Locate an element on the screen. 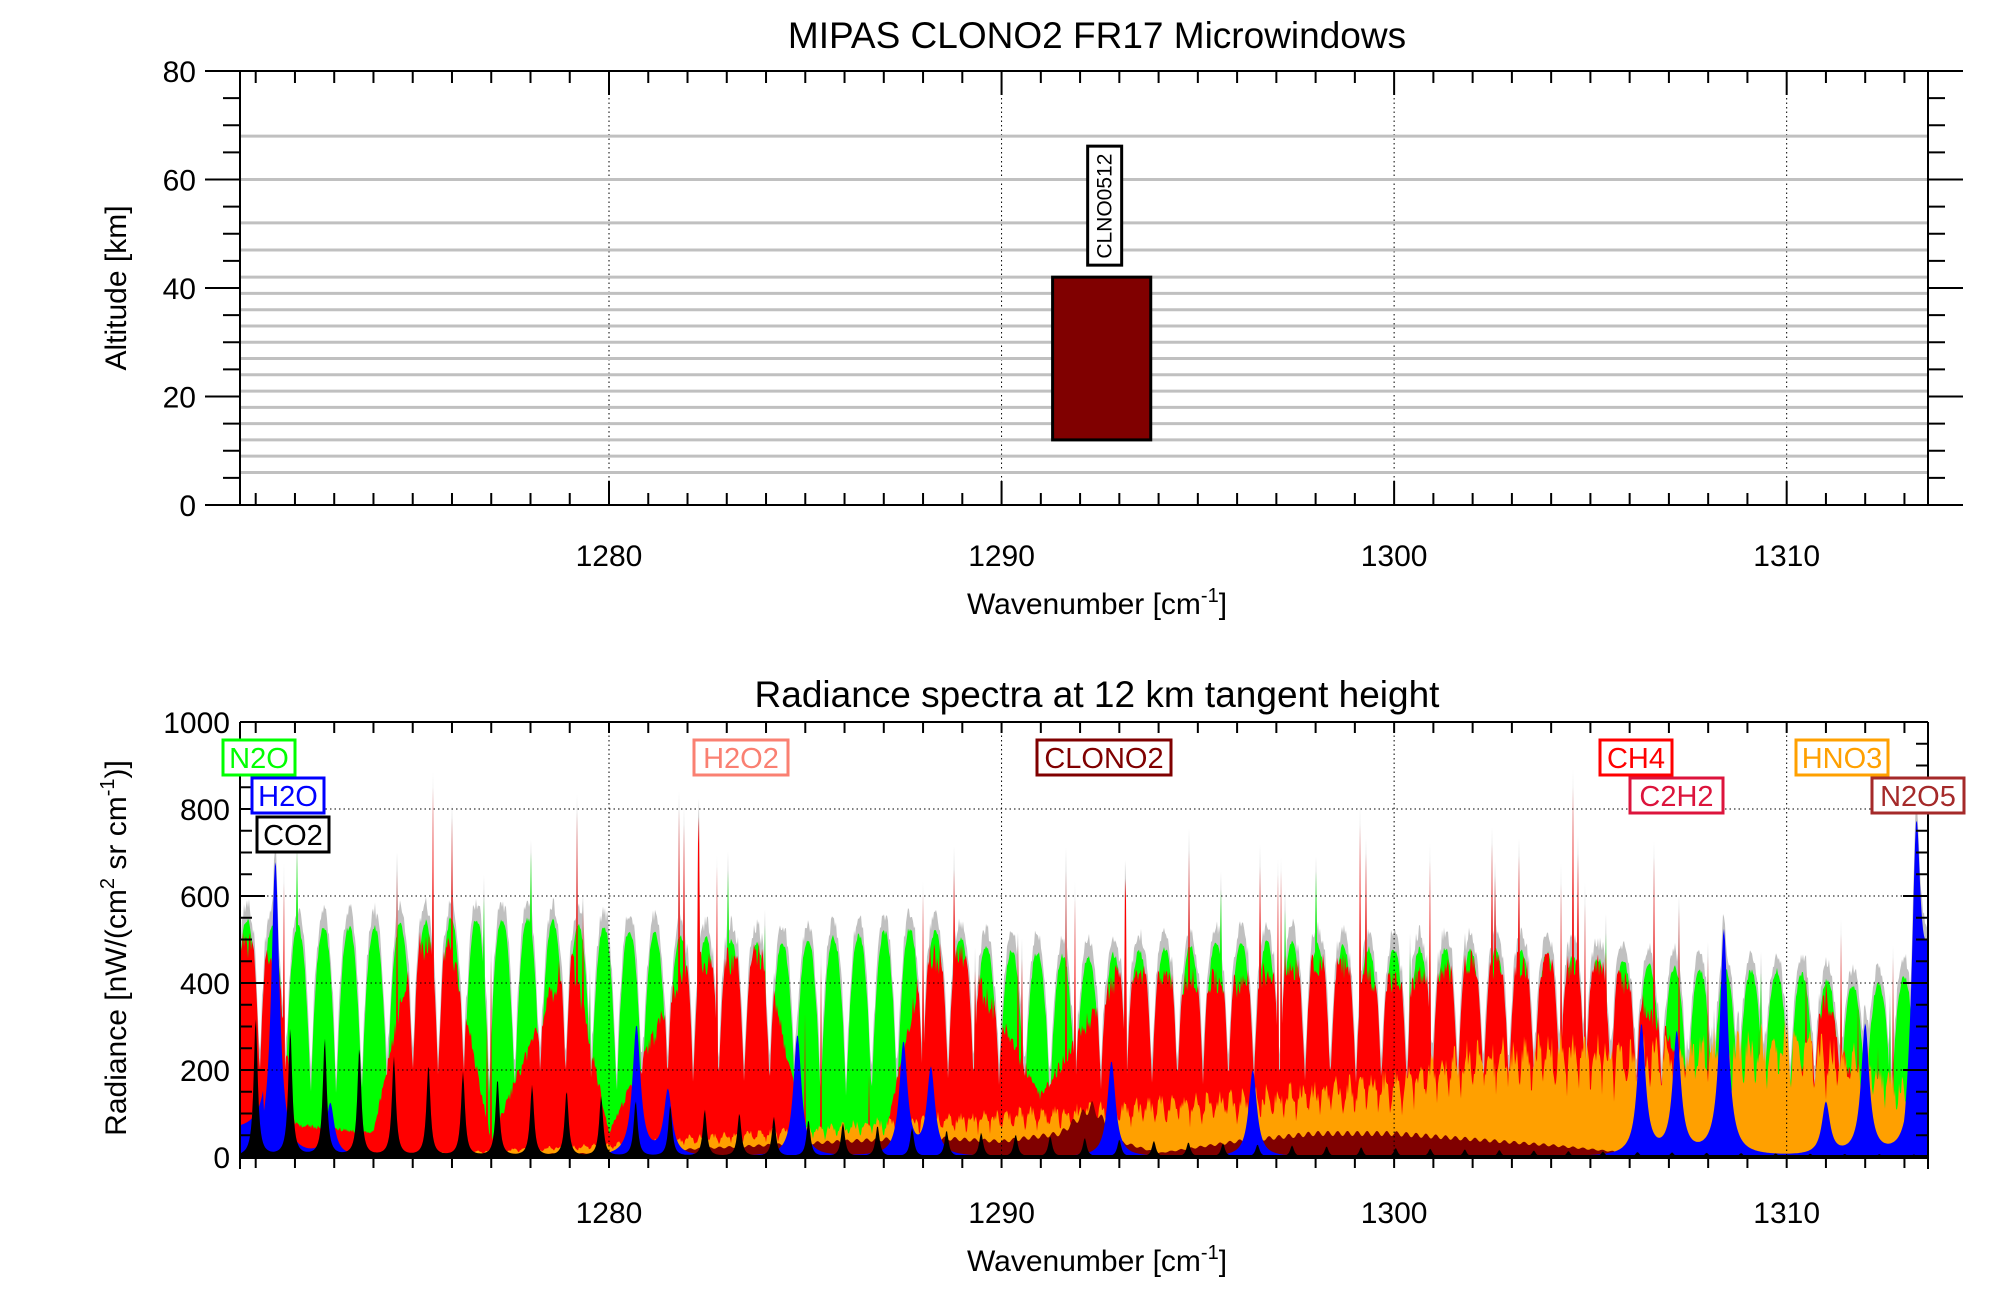 This screenshot has height=1300, width=2000. microwindow-label: CLNO0512 is located at coordinates (1105, 205).